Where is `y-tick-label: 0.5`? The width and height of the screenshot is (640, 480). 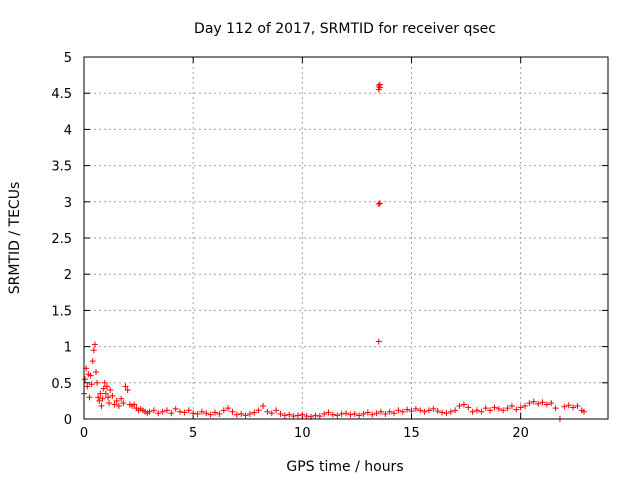
y-tick-label: 0.5 is located at coordinates (61, 384).